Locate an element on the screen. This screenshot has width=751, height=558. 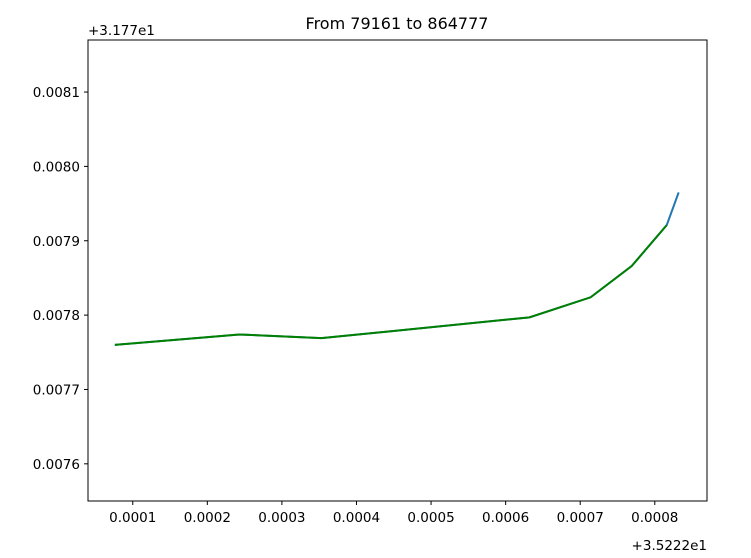
y-tick-label: 0.0080 is located at coordinates (56, 167).